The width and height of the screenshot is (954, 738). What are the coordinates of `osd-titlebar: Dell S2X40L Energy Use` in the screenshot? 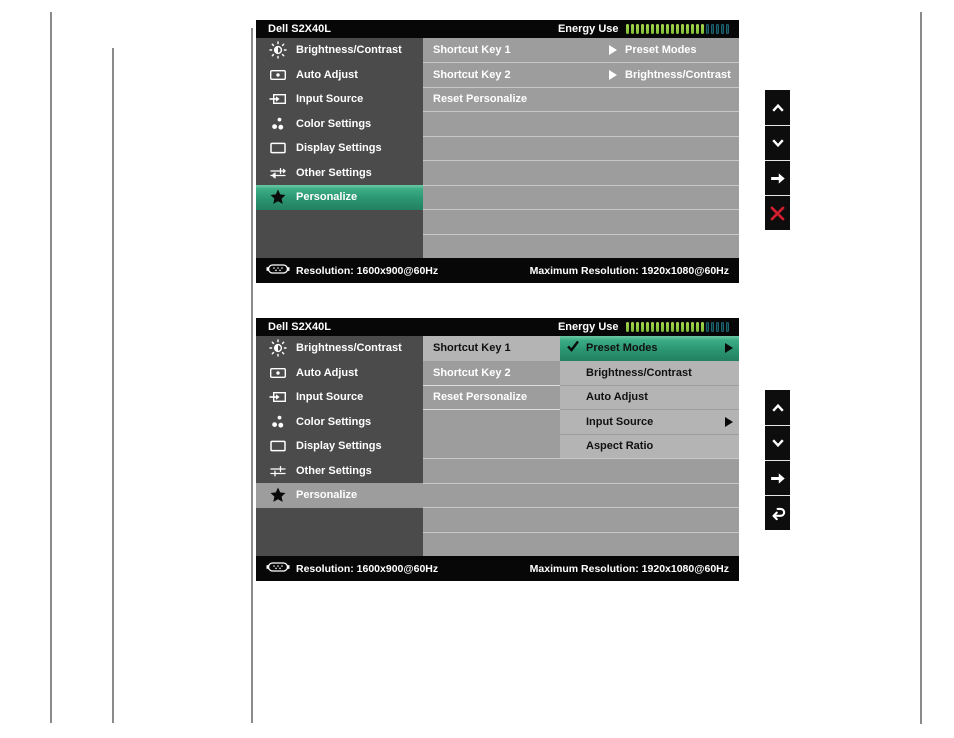 It's located at (497, 29).